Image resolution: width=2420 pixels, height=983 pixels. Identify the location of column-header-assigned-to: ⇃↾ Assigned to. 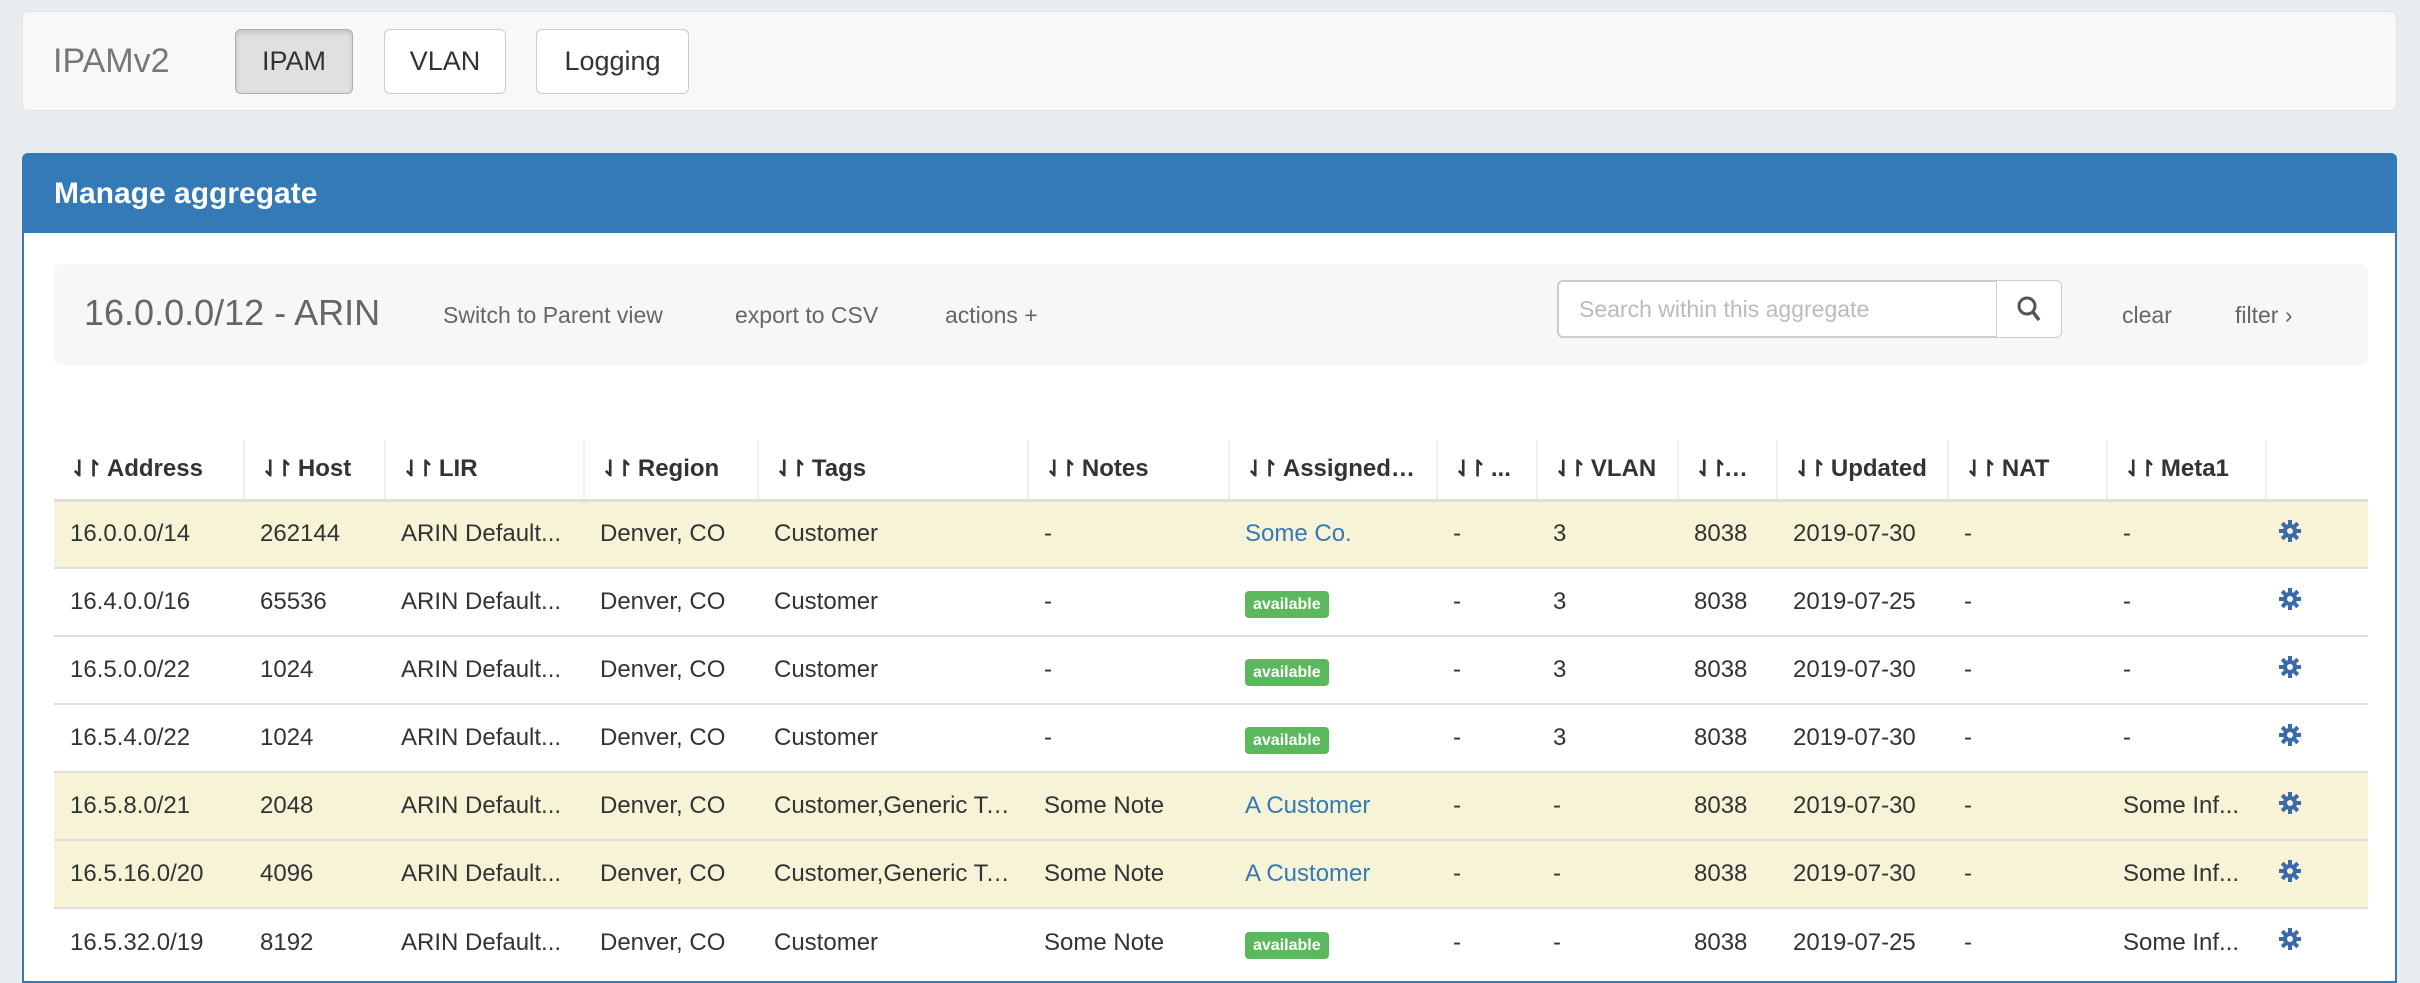
(1332, 471).